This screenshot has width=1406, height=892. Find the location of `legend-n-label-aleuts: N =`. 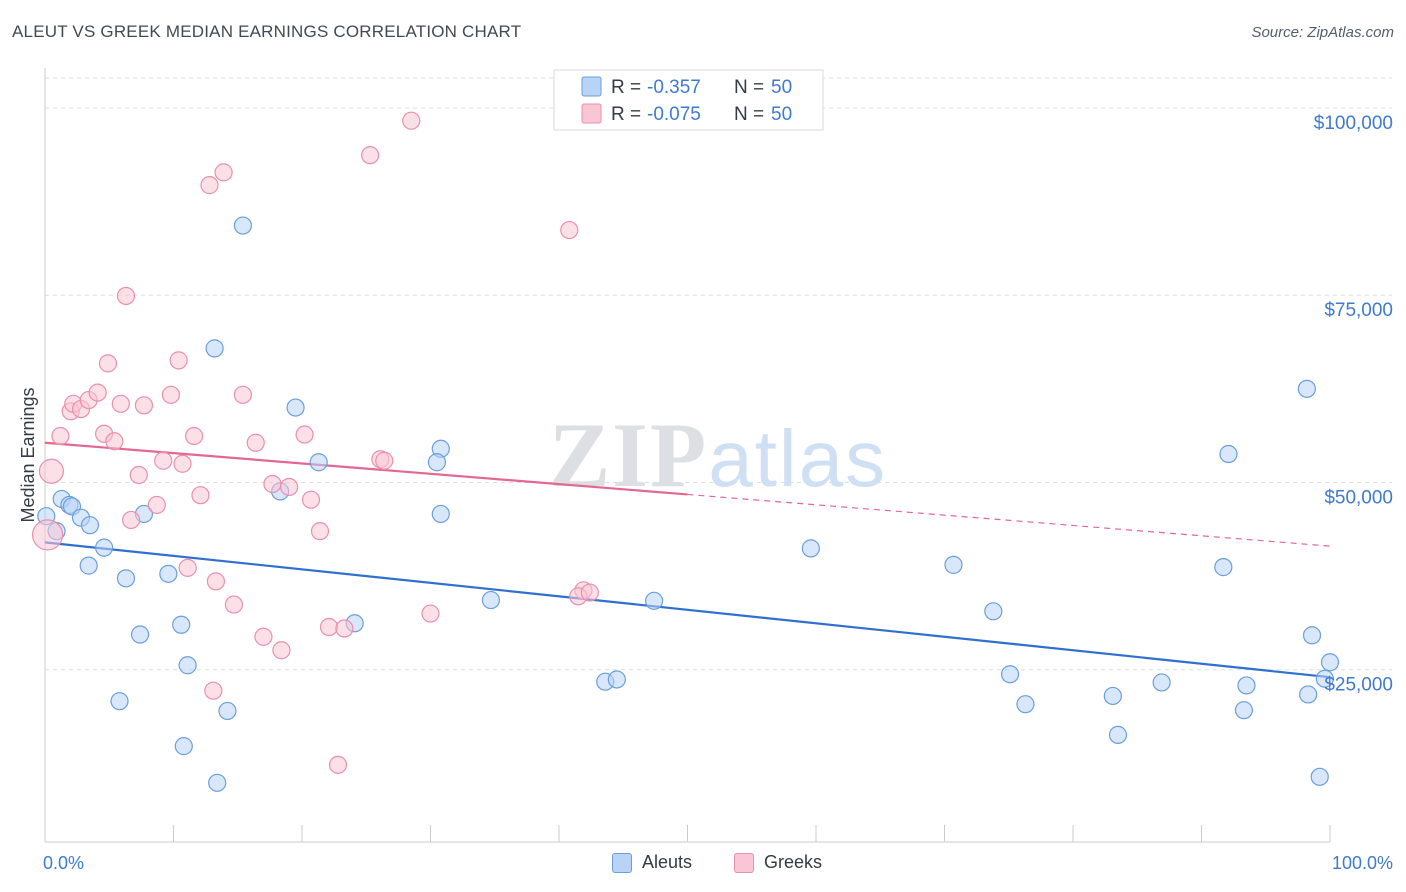

legend-n-label-aleuts: N = is located at coordinates (749, 87).